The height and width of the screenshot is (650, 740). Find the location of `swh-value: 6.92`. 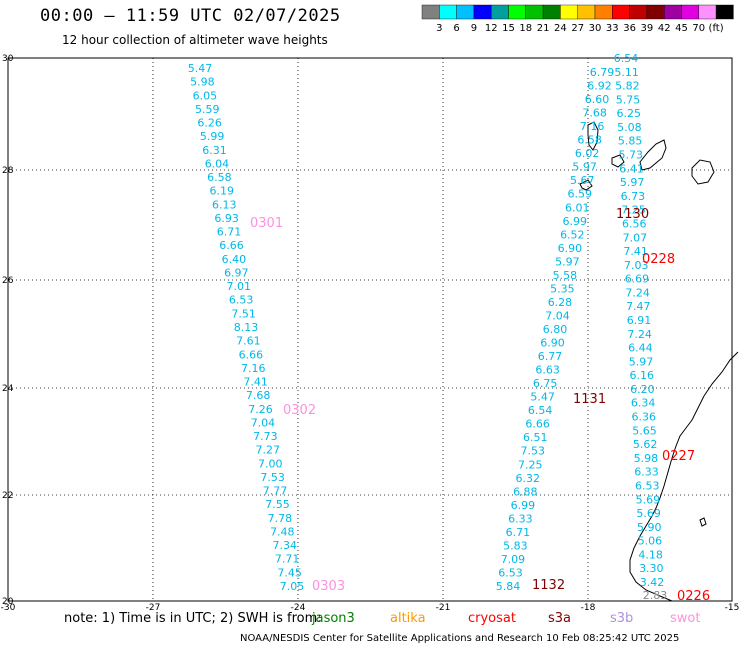

swh-value: 6.92 is located at coordinates (599, 86).